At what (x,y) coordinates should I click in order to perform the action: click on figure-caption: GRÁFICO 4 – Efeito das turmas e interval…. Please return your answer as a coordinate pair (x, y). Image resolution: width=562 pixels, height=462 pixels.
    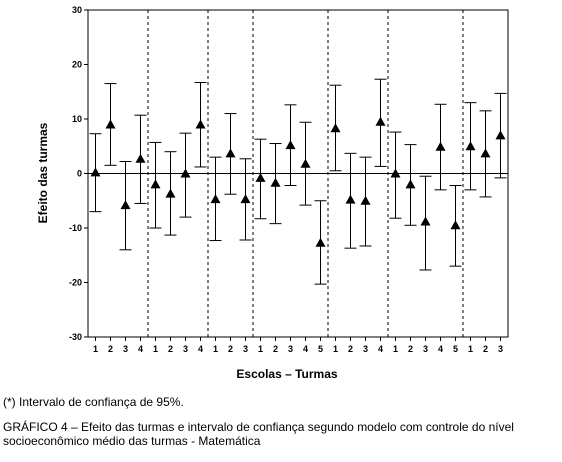
    Looking at the image, I should click on (258, 434).